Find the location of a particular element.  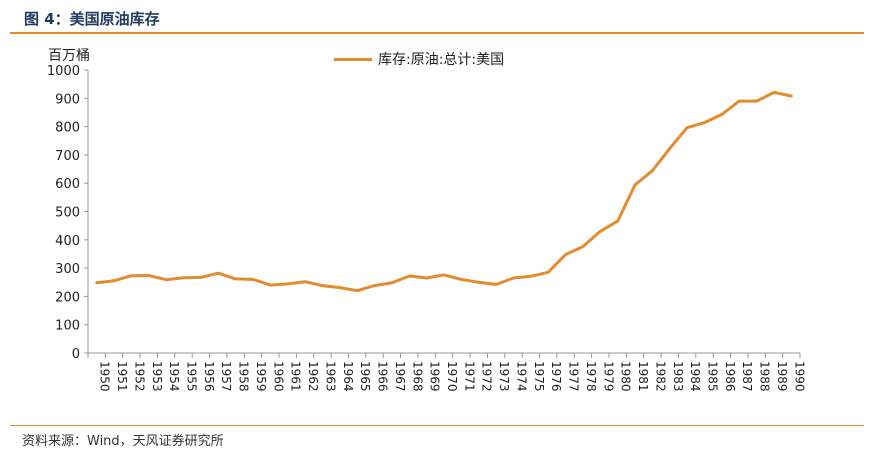

x-tick-label: 1966 is located at coordinates (383, 376).